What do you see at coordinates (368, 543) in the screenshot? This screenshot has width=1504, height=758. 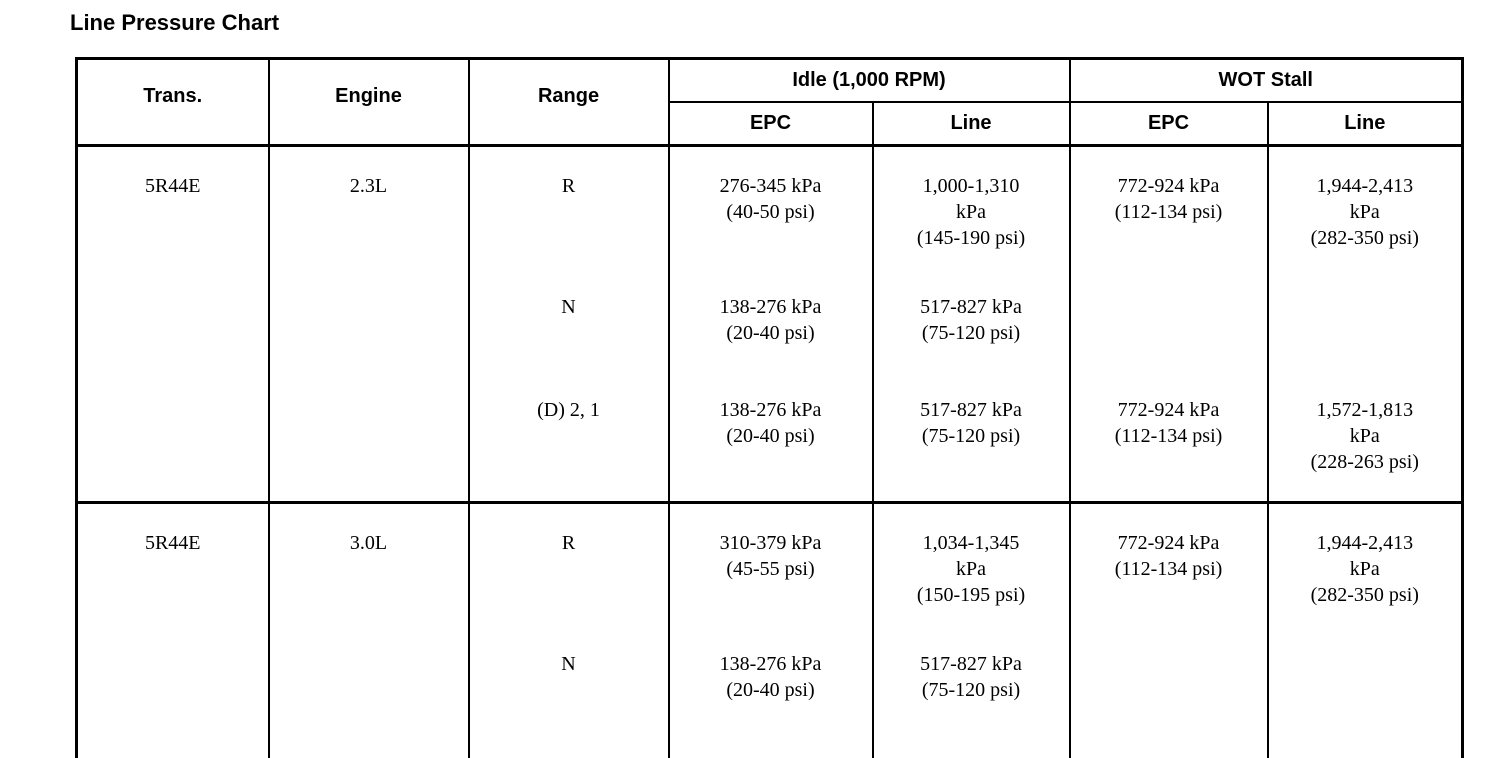 I see `engine-value: 3.0L` at bounding box center [368, 543].